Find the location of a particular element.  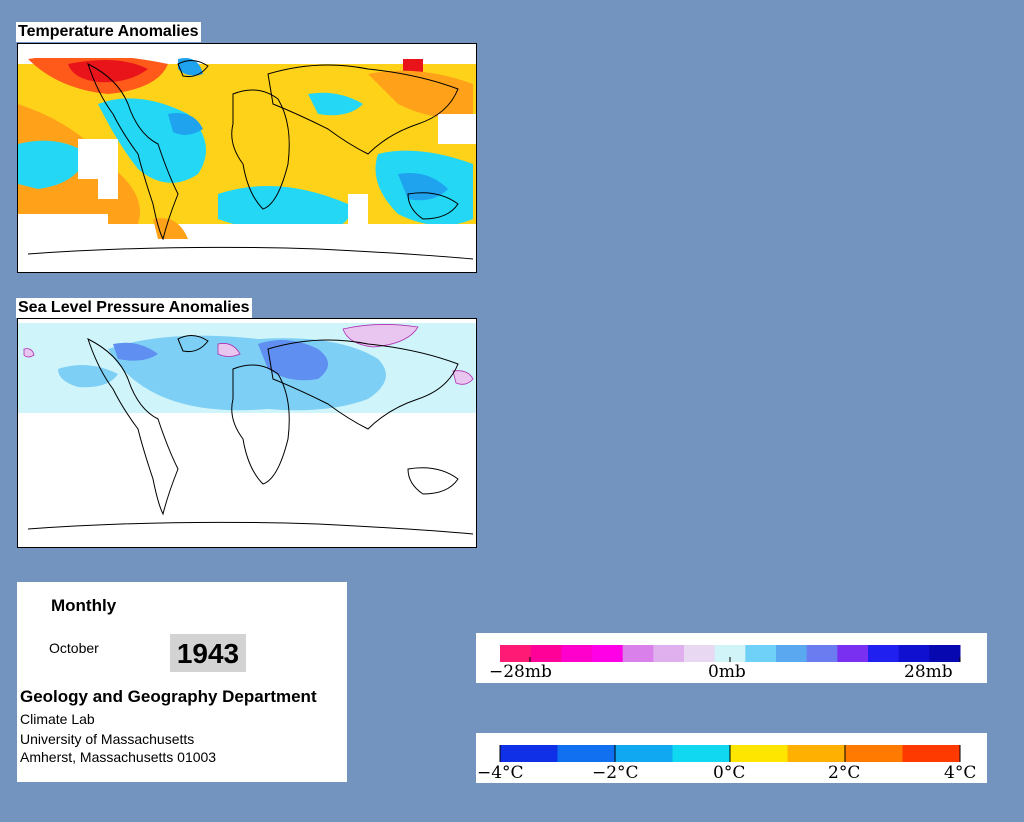

temperature-legend: −4°C −2°C 0°C 2°C 4°C is located at coordinates (731, 758).